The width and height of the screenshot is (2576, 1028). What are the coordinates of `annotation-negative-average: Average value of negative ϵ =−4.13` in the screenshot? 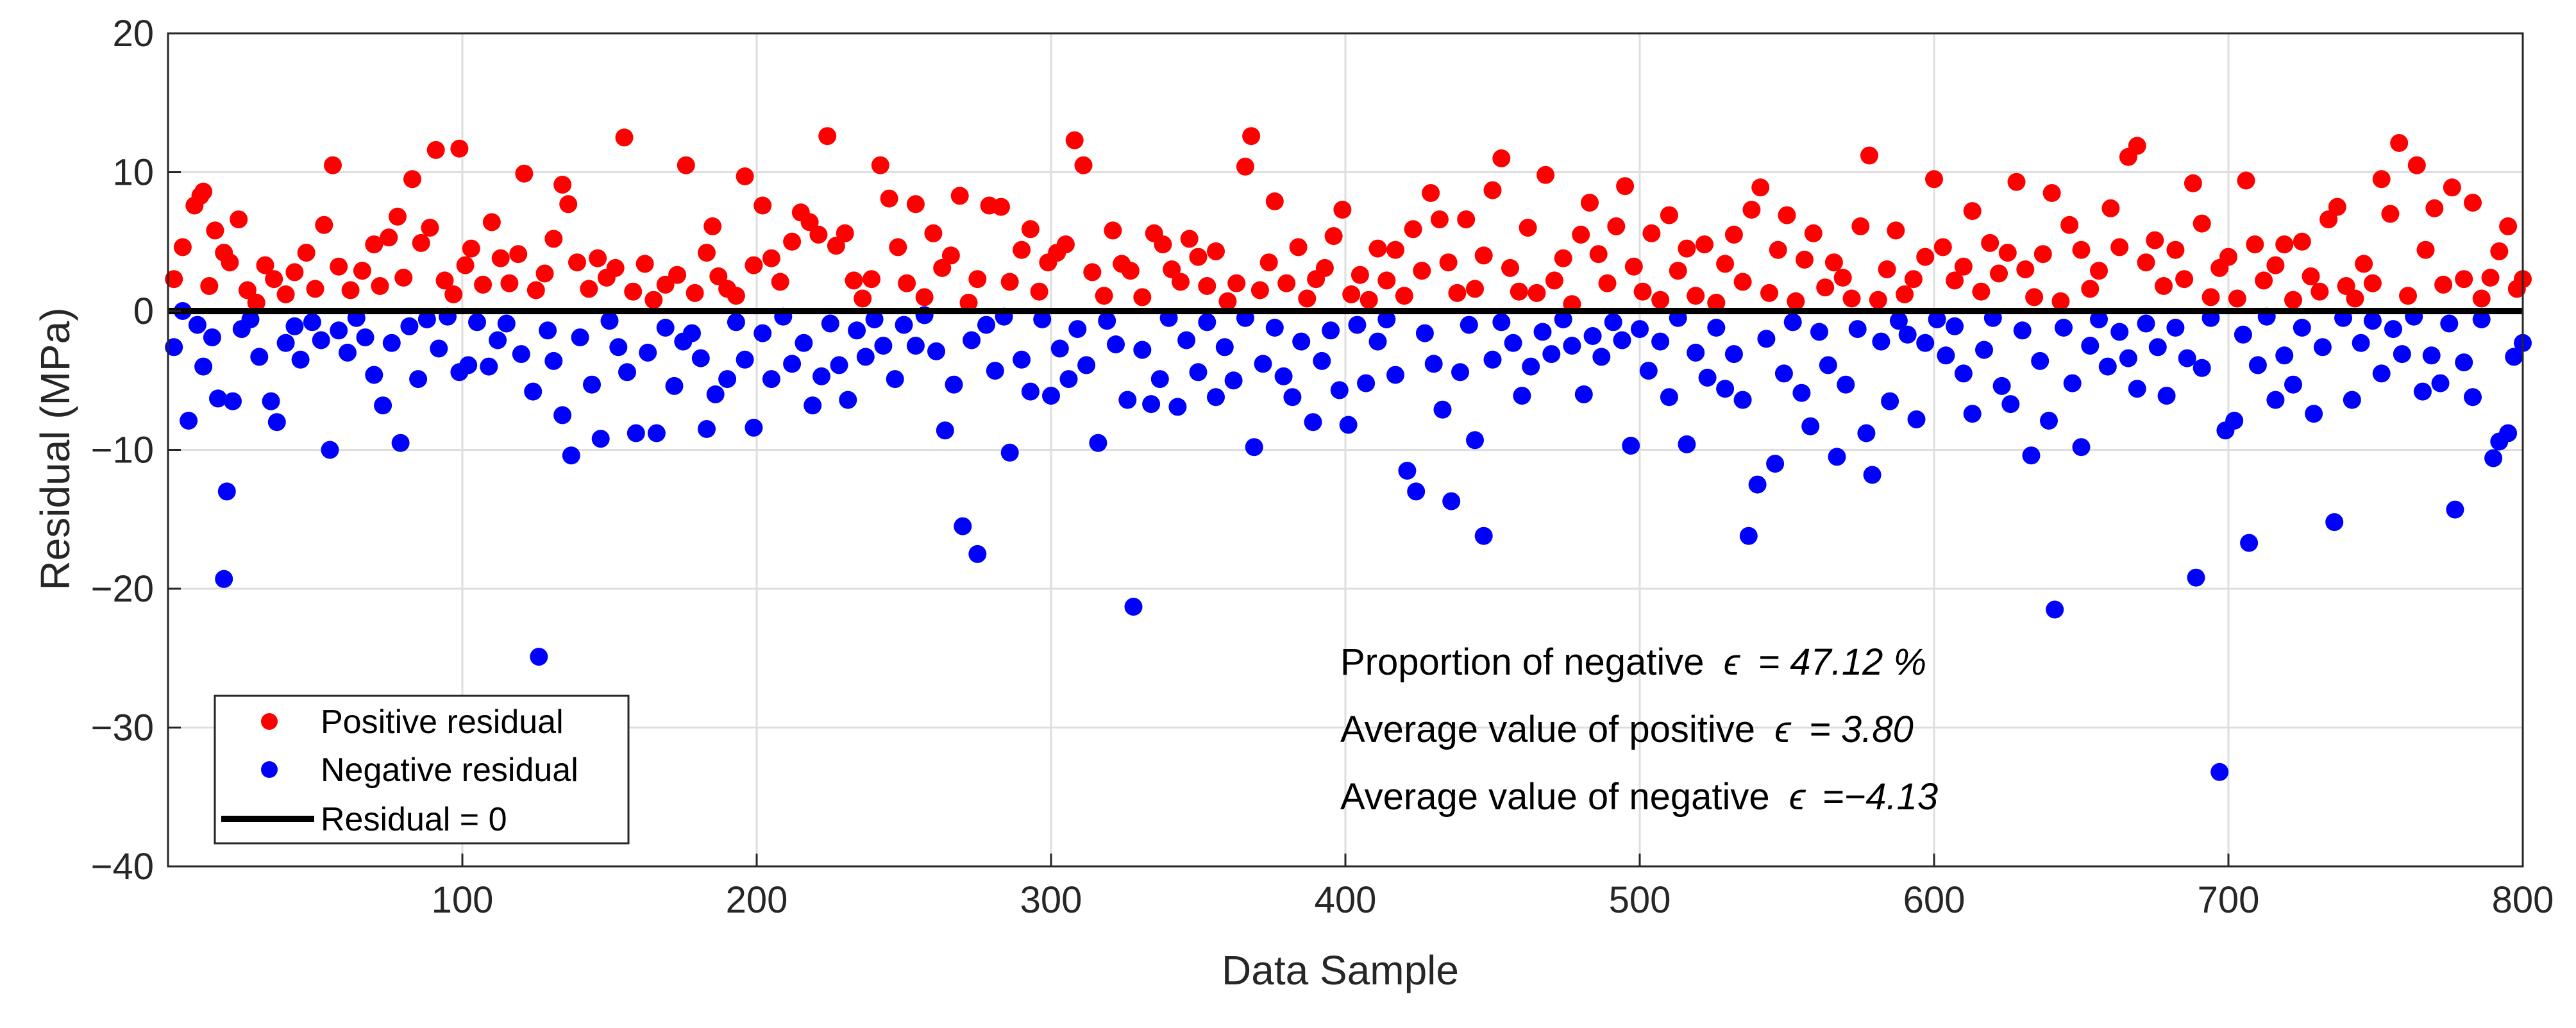 It's located at (1639, 797).